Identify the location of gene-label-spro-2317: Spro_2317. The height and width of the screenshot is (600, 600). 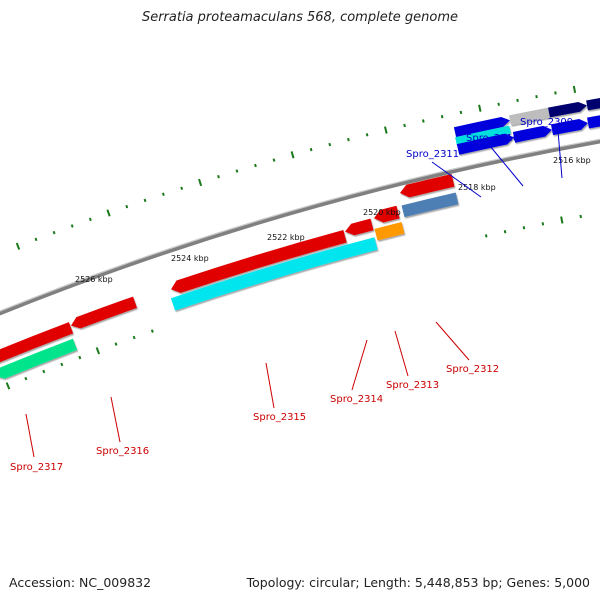
(36, 467).